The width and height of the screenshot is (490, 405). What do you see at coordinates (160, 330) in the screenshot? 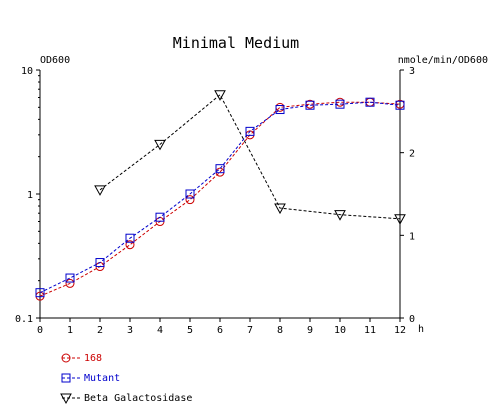
I see `x-tick-label: 4` at bounding box center [160, 330].